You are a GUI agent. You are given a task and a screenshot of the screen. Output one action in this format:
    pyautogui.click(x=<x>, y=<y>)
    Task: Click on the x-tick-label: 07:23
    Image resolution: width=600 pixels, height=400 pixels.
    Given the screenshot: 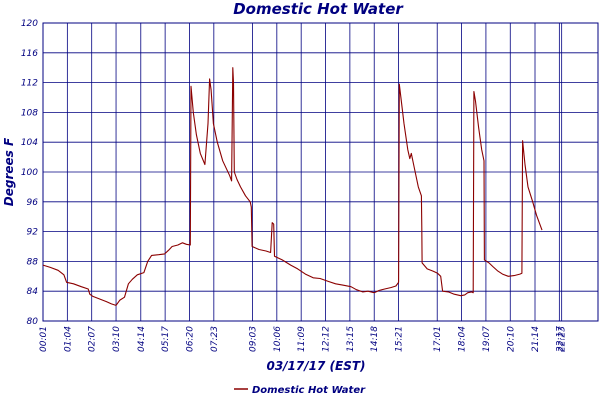 What is the action you would take?
    pyautogui.click(x=215, y=339)
    